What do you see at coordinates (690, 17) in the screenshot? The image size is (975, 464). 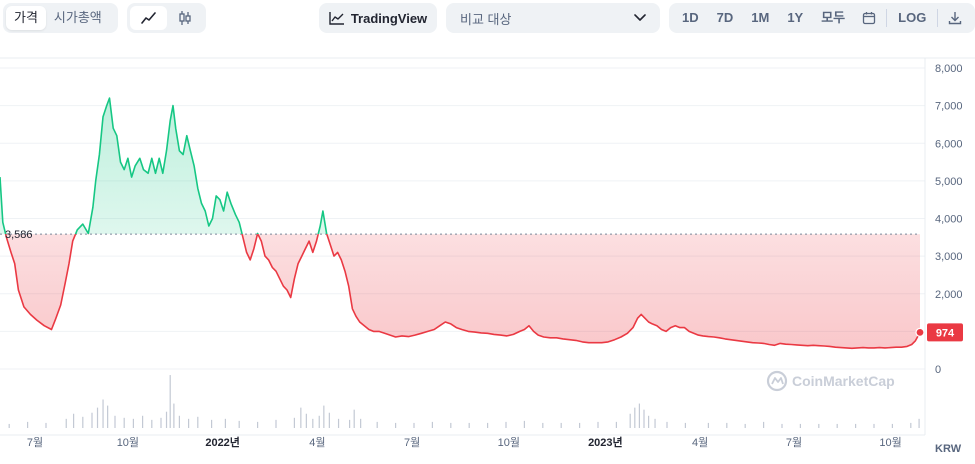 I see `range-1d: 1D` at bounding box center [690, 17].